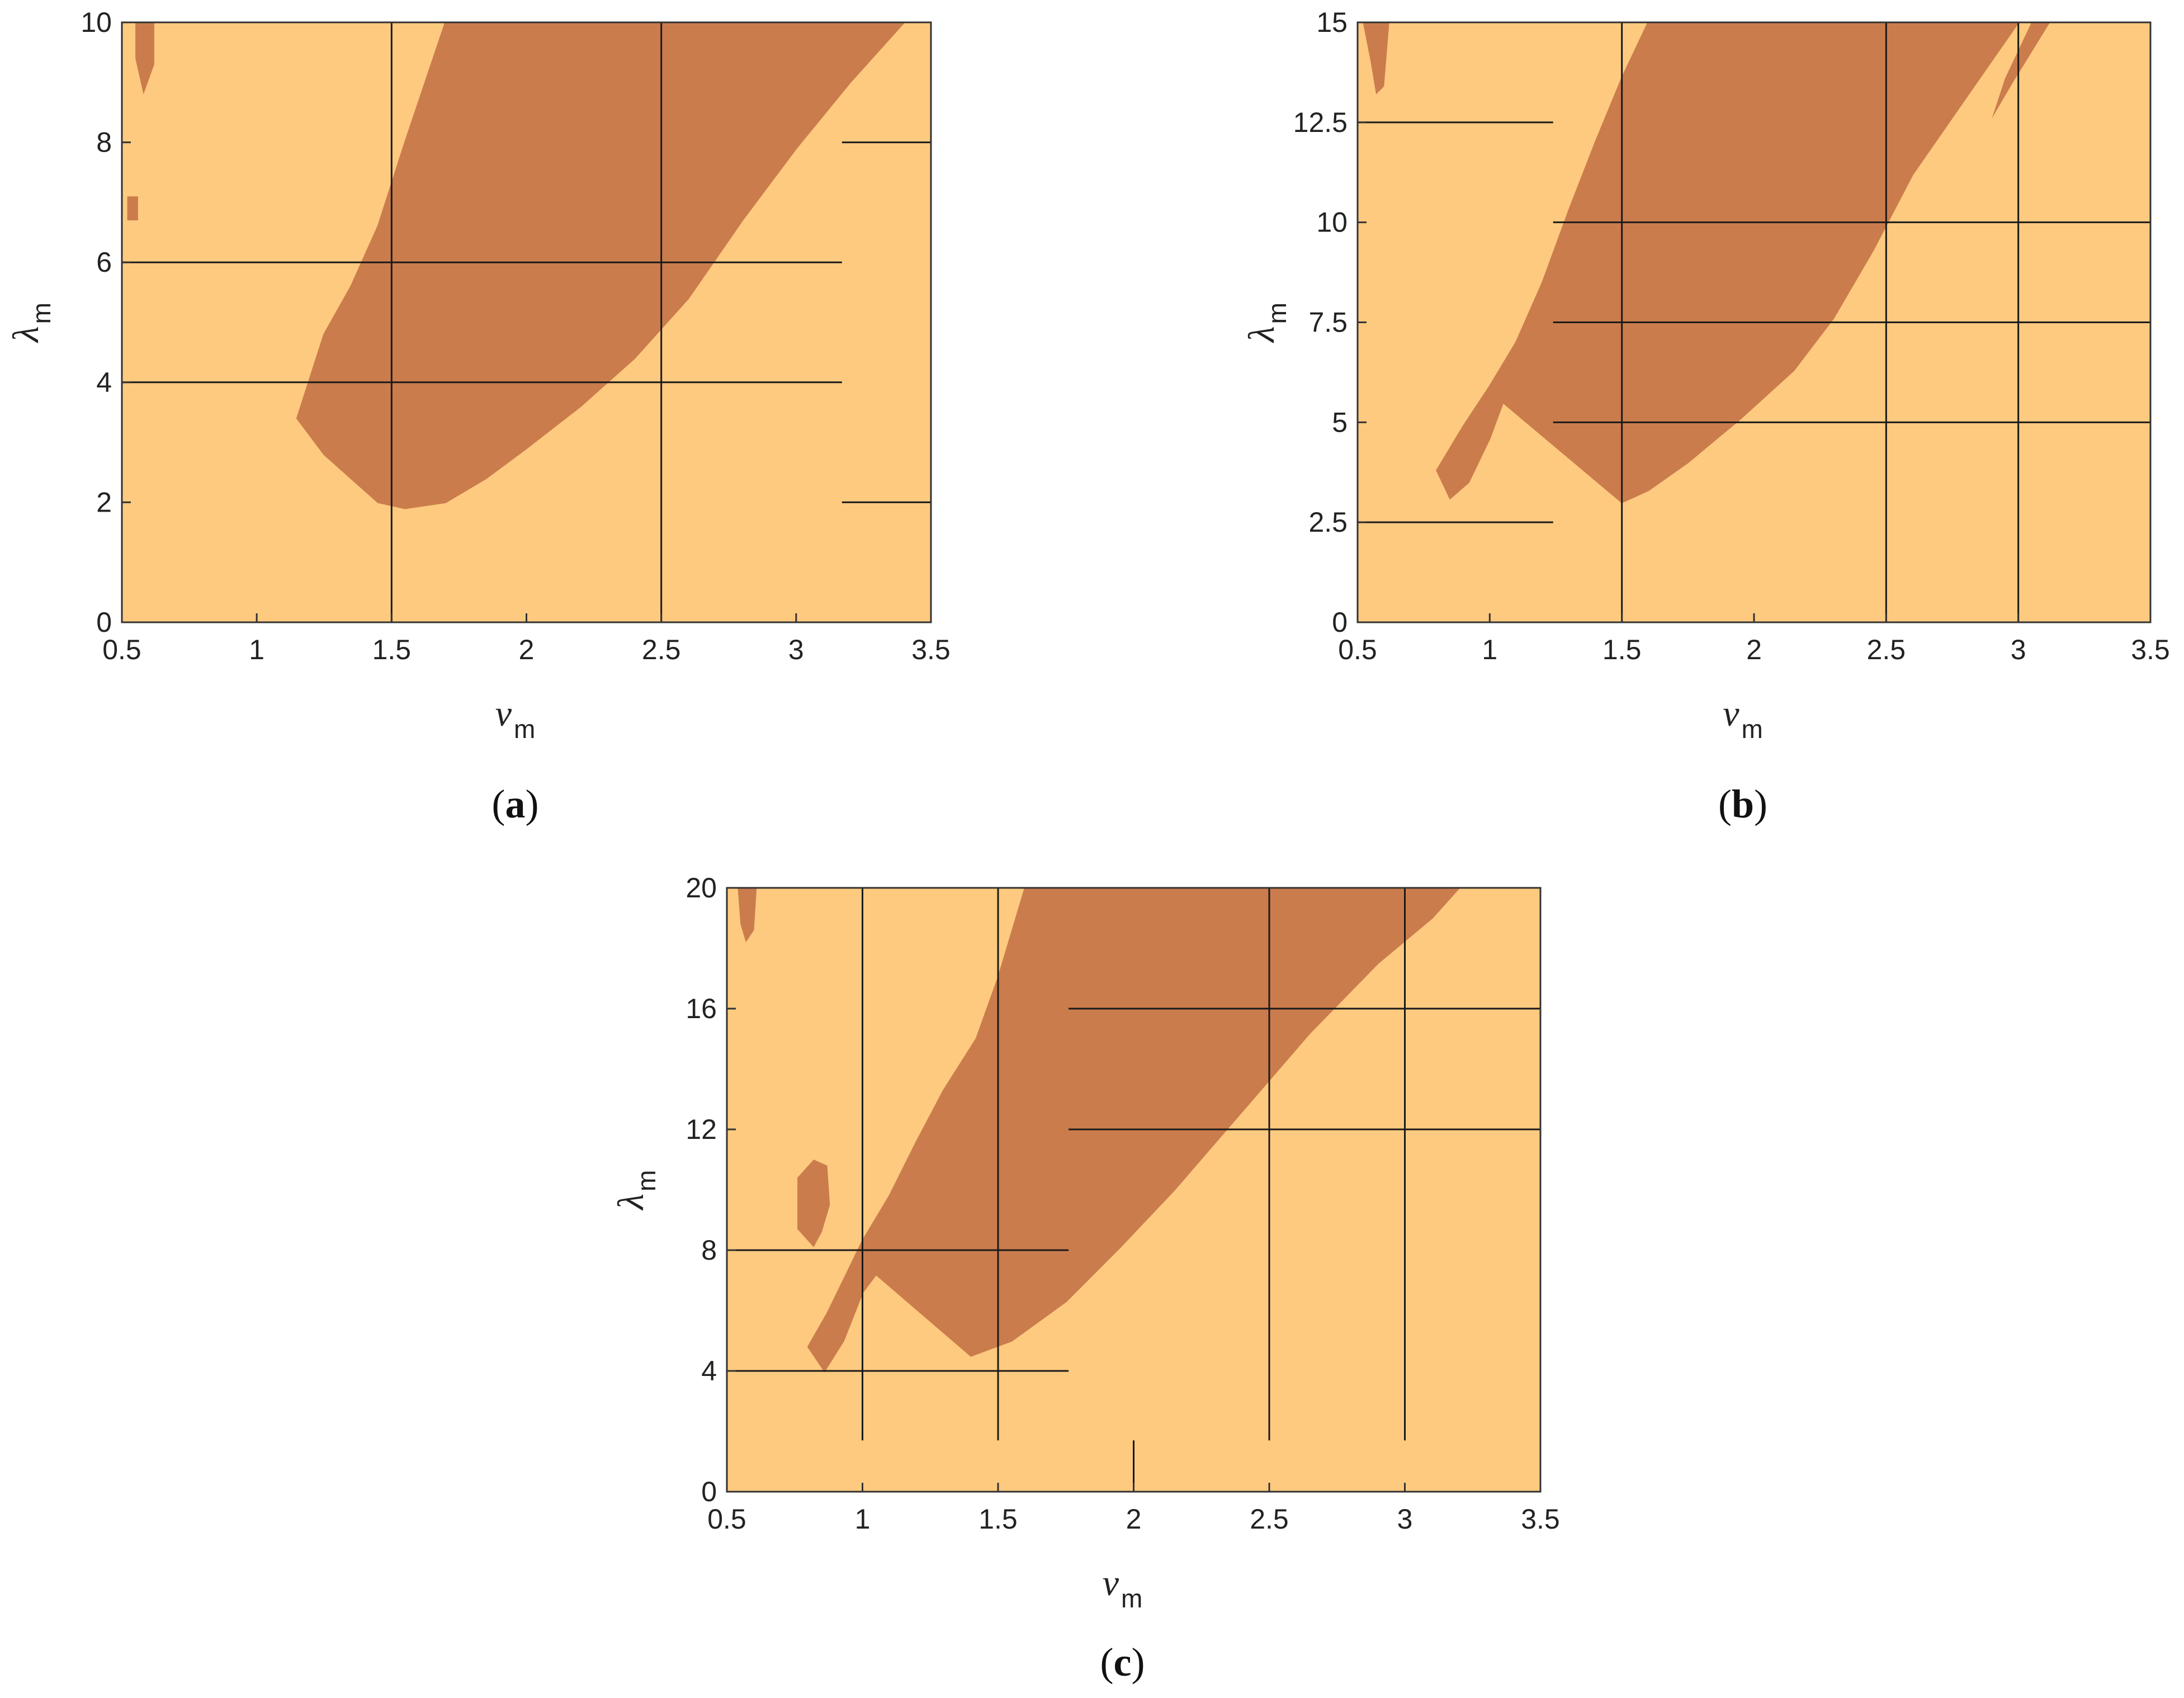 Image resolution: width=2184 pixels, height=1698 pixels. What do you see at coordinates (709, 1492) in the screenshot?
I see `y-tick-label-c-1: 0` at bounding box center [709, 1492].